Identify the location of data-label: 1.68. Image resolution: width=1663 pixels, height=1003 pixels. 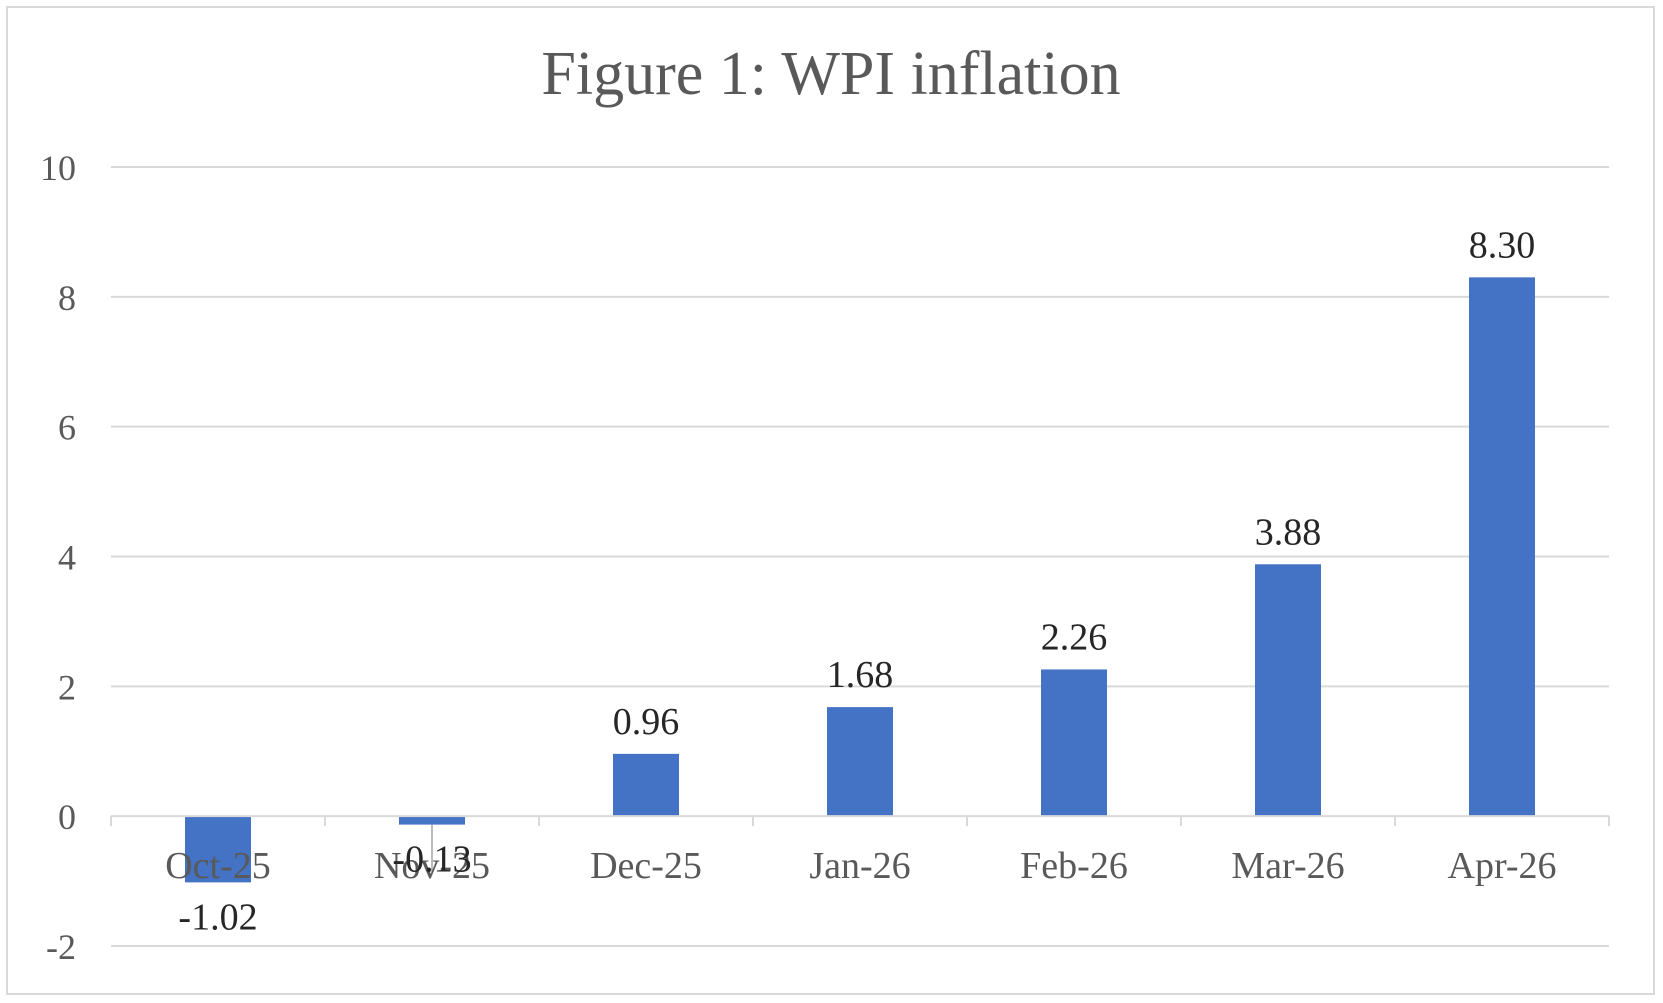
(860, 675).